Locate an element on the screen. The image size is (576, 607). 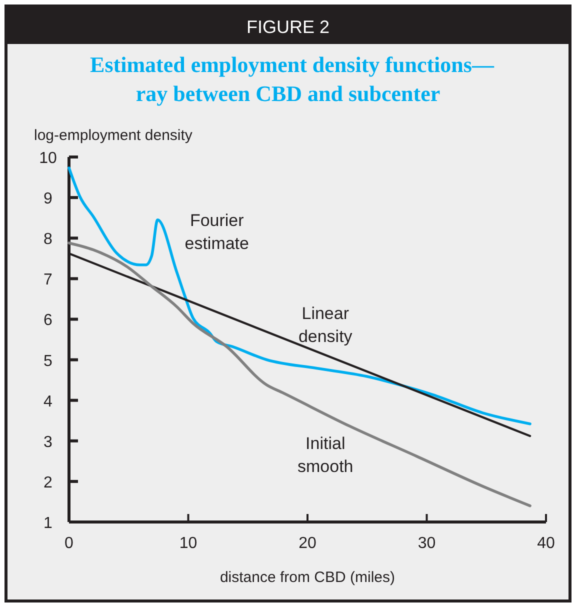
x-axis-title: distance from CBD (miles) is located at coordinates (308, 577).